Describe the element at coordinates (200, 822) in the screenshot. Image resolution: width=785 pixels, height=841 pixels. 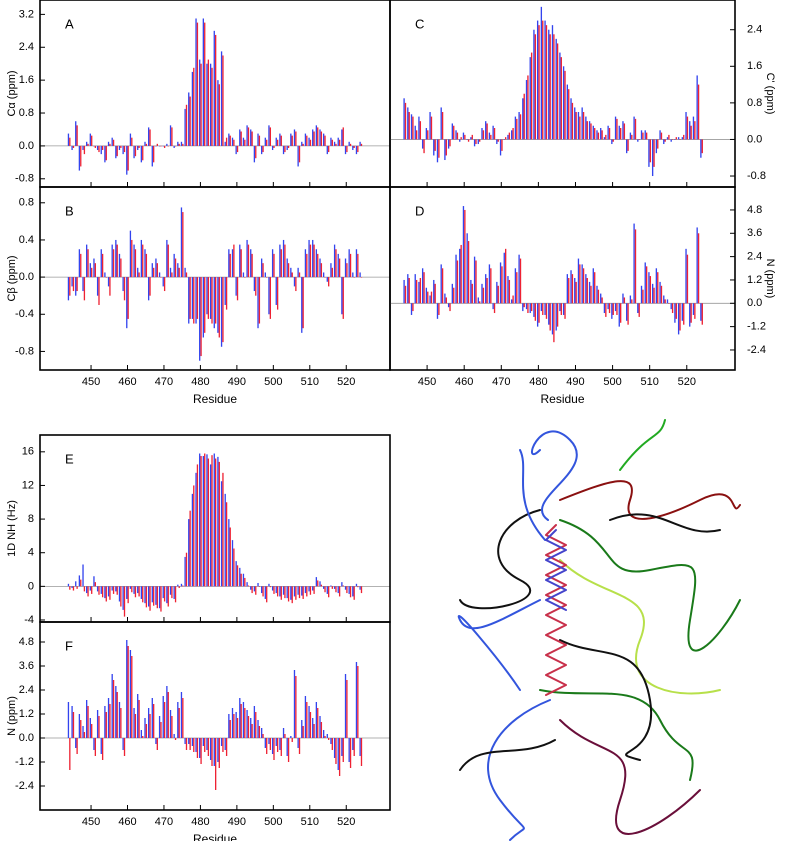
I see `x-tick-label: 480` at that location.